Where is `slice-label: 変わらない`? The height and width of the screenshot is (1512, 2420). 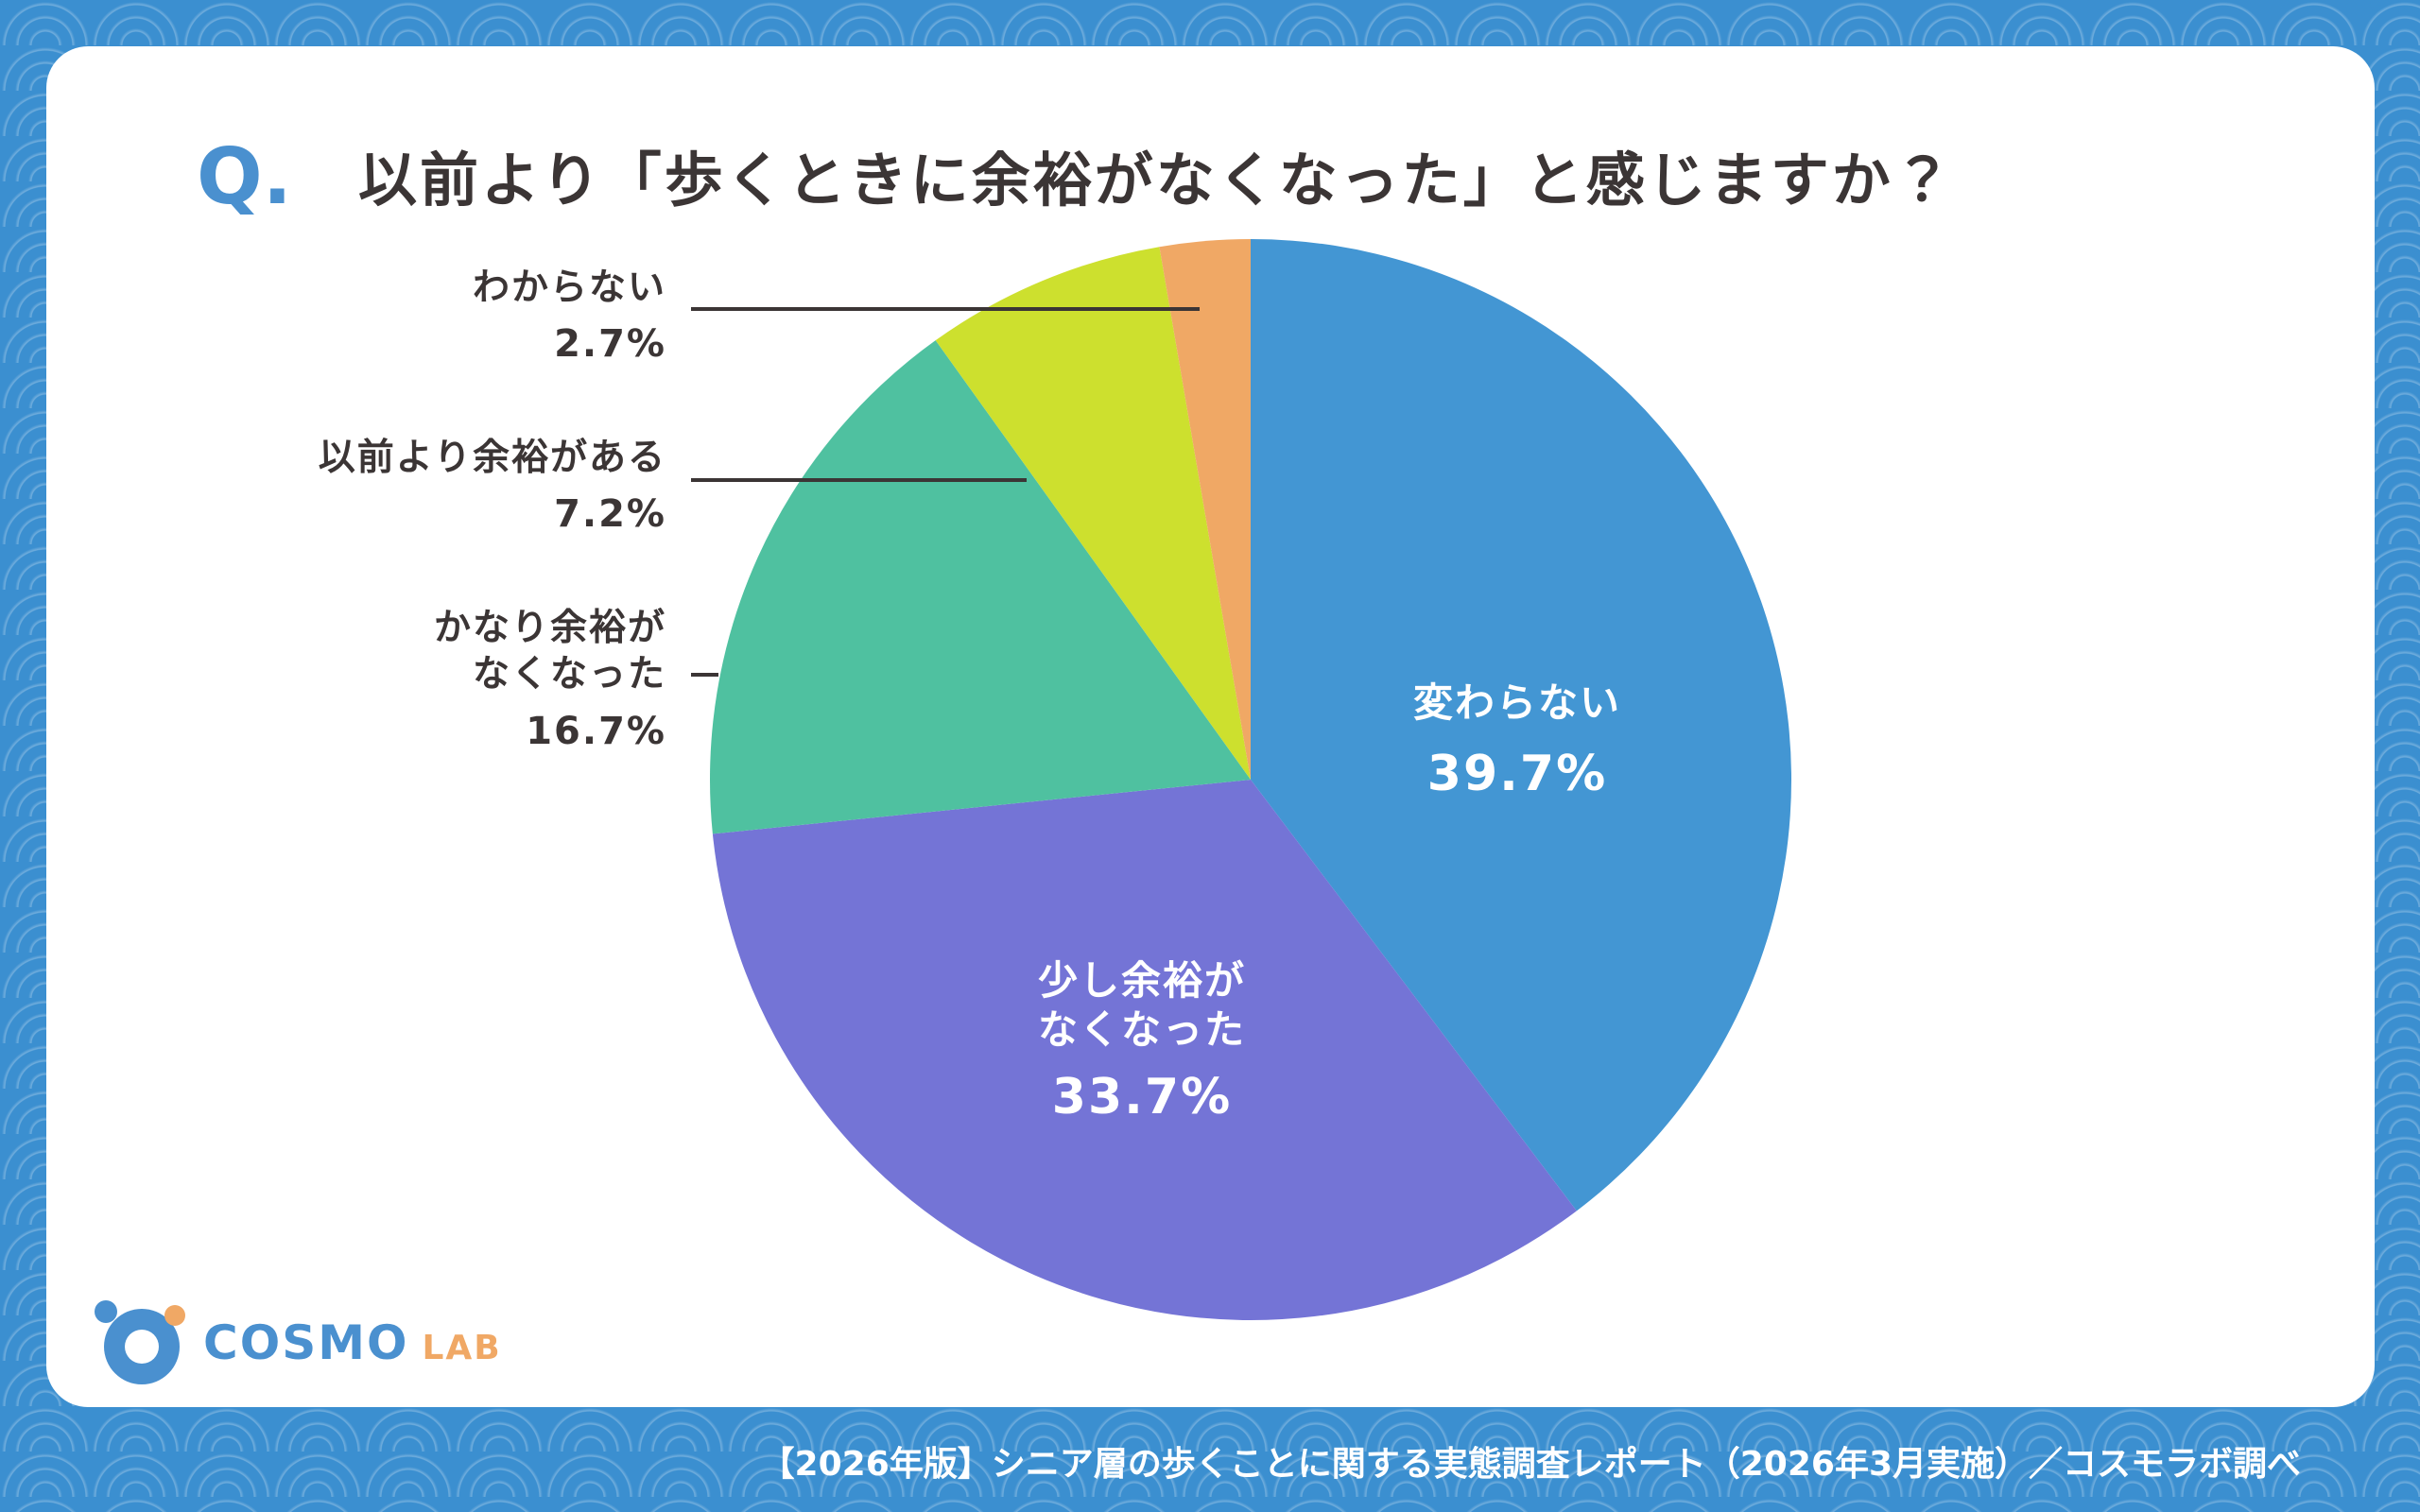 slice-label: 変わらない is located at coordinates (1517, 702).